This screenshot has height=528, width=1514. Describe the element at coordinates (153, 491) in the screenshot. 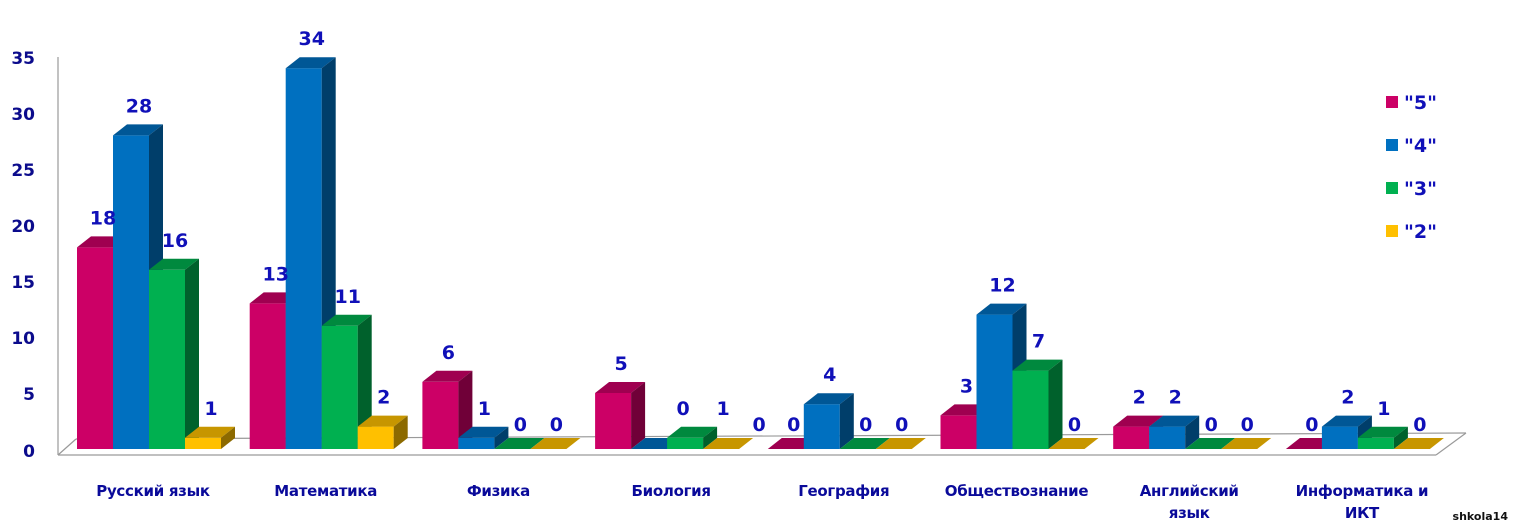

I see `category-label: Русский язык` at that location.